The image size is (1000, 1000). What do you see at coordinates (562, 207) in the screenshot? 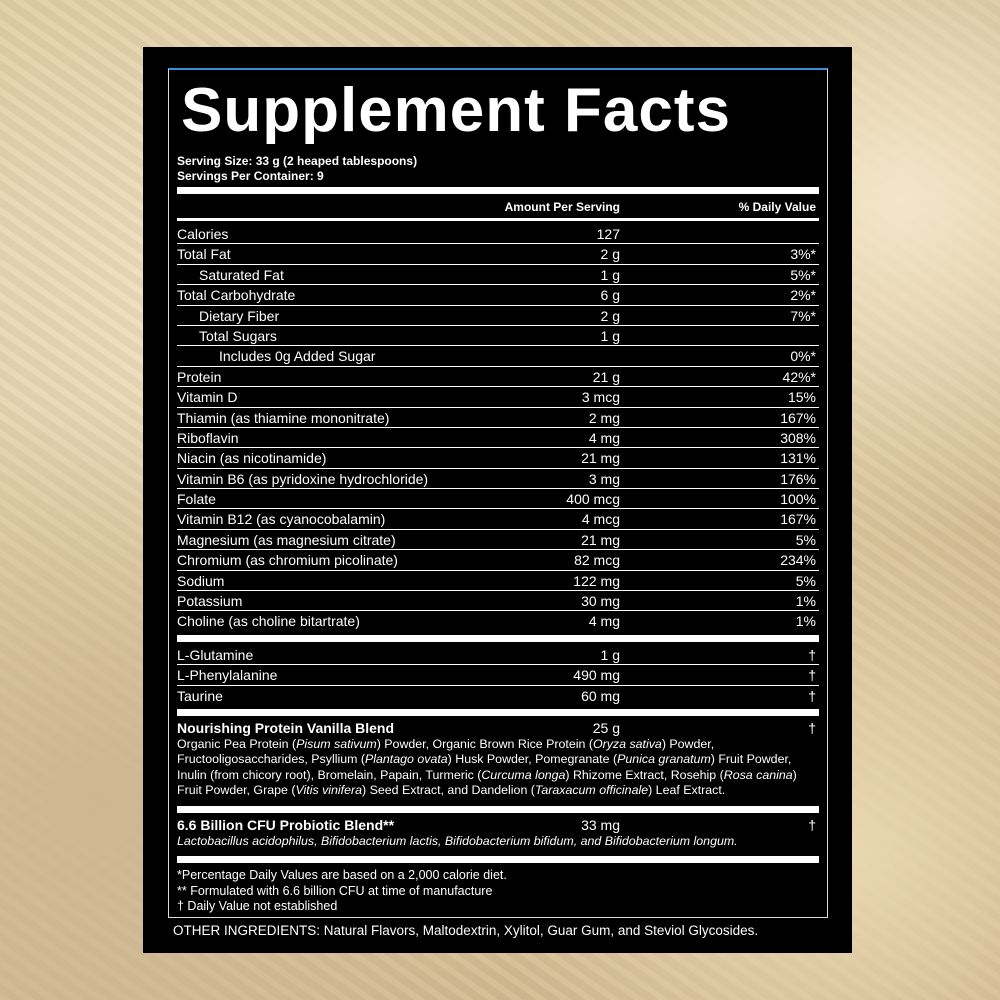
I see `amount-header: Amount Per Serving` at bounding box center [562, 207].